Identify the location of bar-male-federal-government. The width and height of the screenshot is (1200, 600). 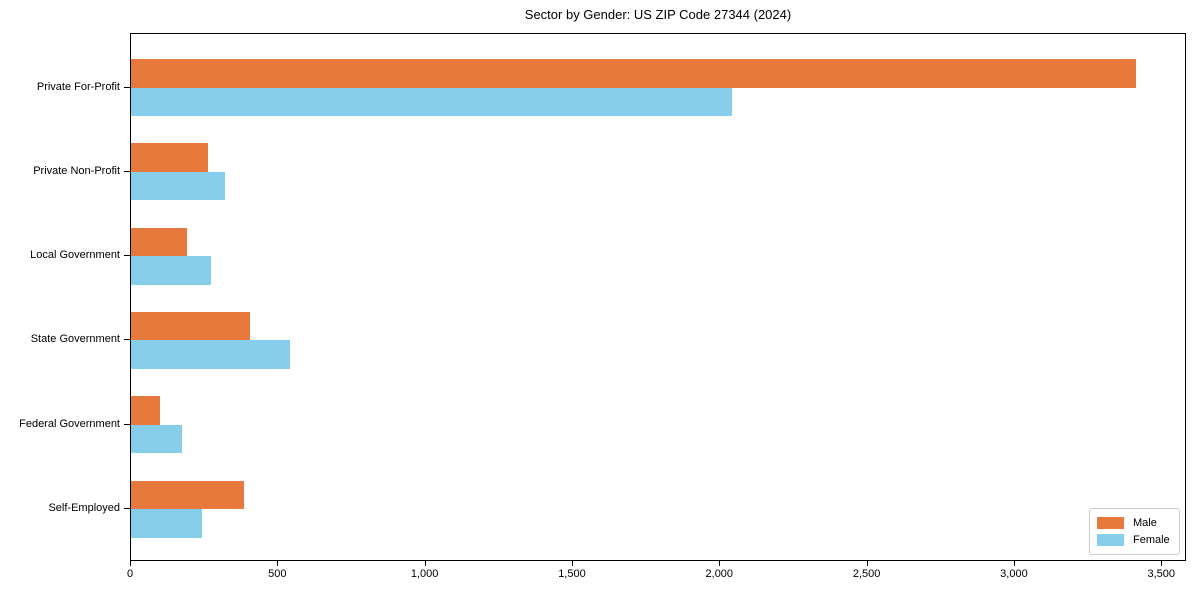
(146, 410).